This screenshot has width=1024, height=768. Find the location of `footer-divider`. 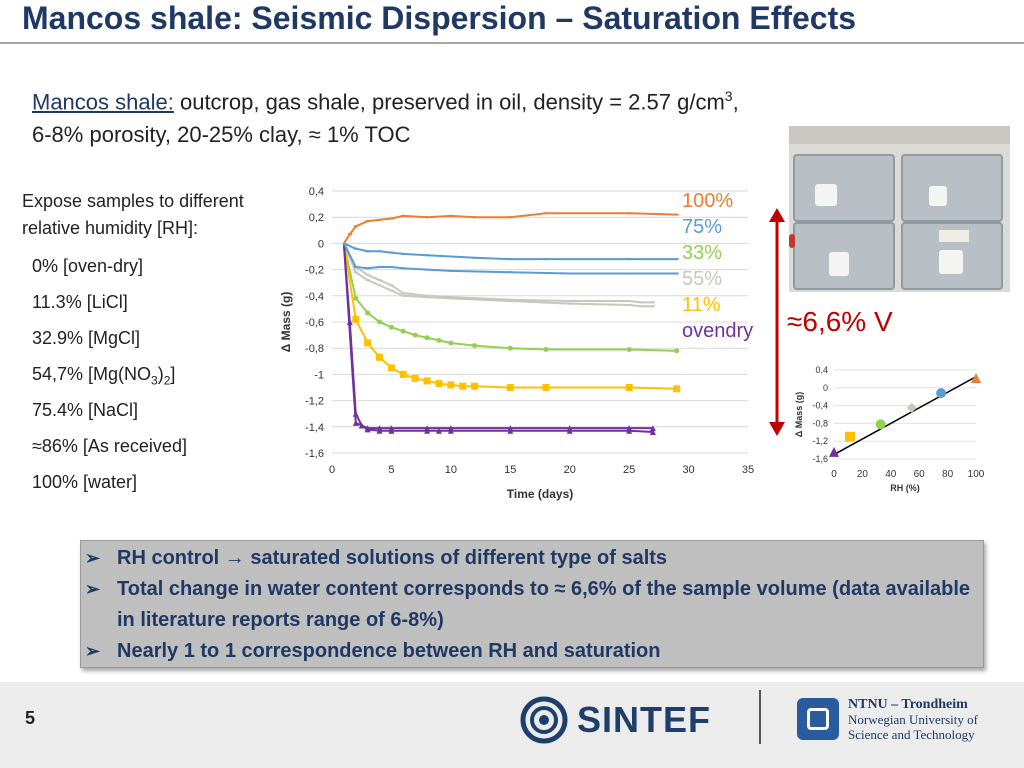

footer-divider is located at coordinates (760, 717).